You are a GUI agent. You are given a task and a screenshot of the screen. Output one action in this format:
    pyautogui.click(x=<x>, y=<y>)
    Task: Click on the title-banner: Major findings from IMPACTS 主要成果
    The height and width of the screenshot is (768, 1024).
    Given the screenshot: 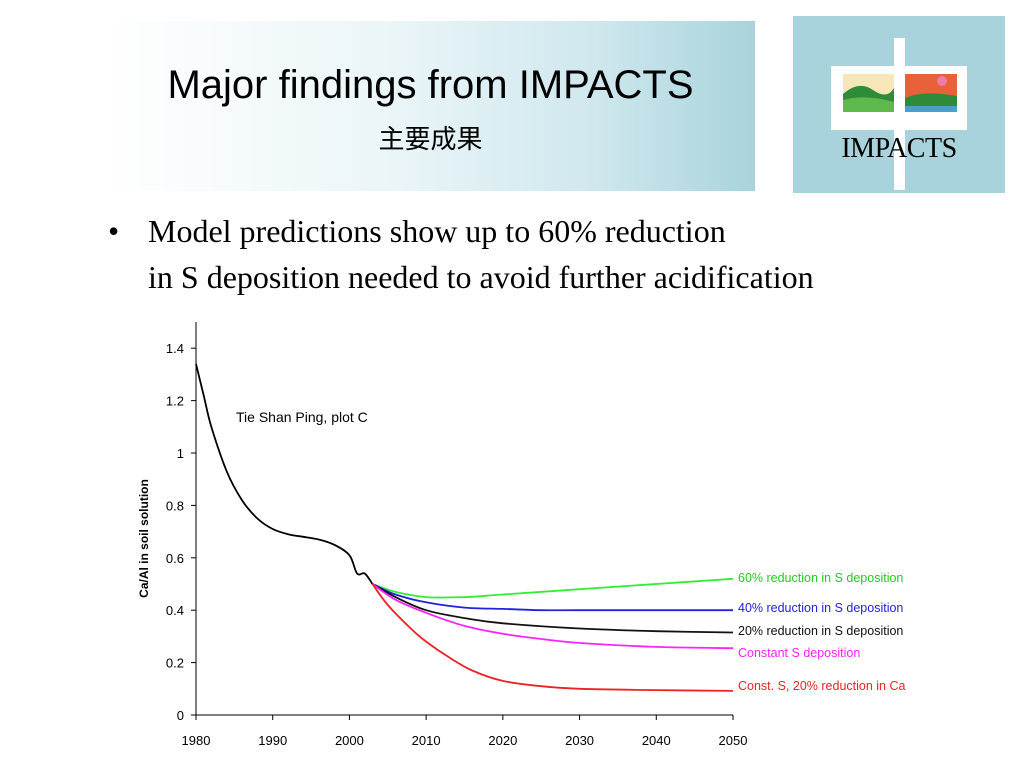 What is the action you would take?
    pyautogui.click(x=430, y=106)
    